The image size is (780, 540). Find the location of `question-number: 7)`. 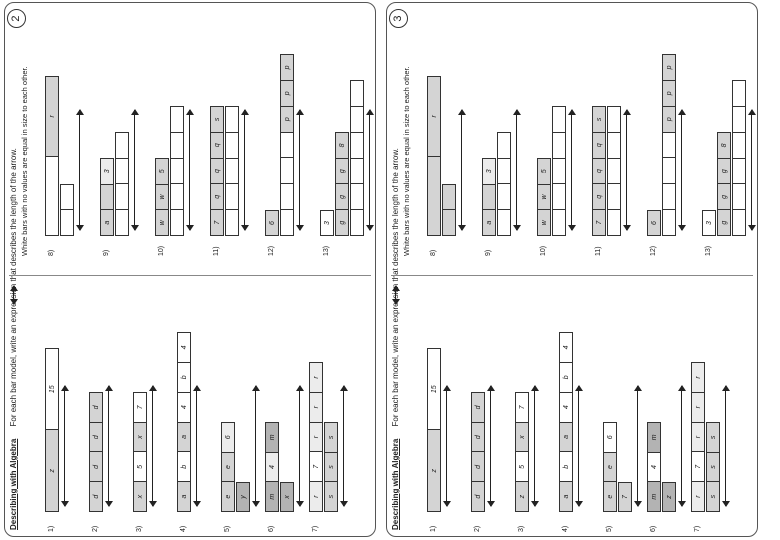

question-number: 7) is located at coordinates (697, 528).